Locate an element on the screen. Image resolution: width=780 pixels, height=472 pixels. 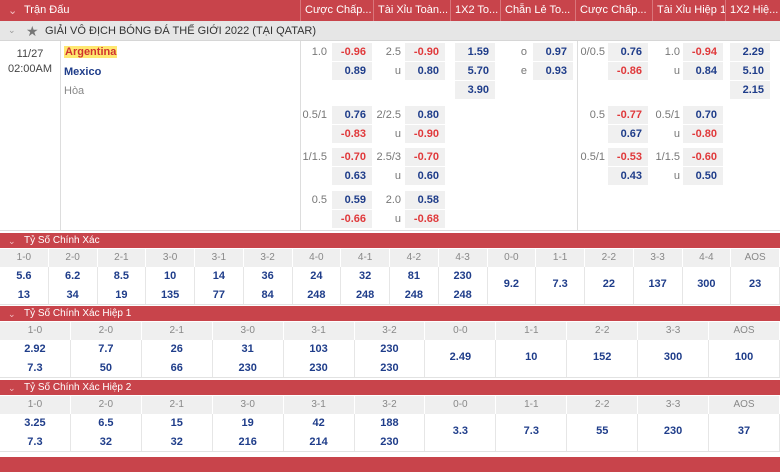
odds-cell: -0.66 is located at coordinates (352, 219).